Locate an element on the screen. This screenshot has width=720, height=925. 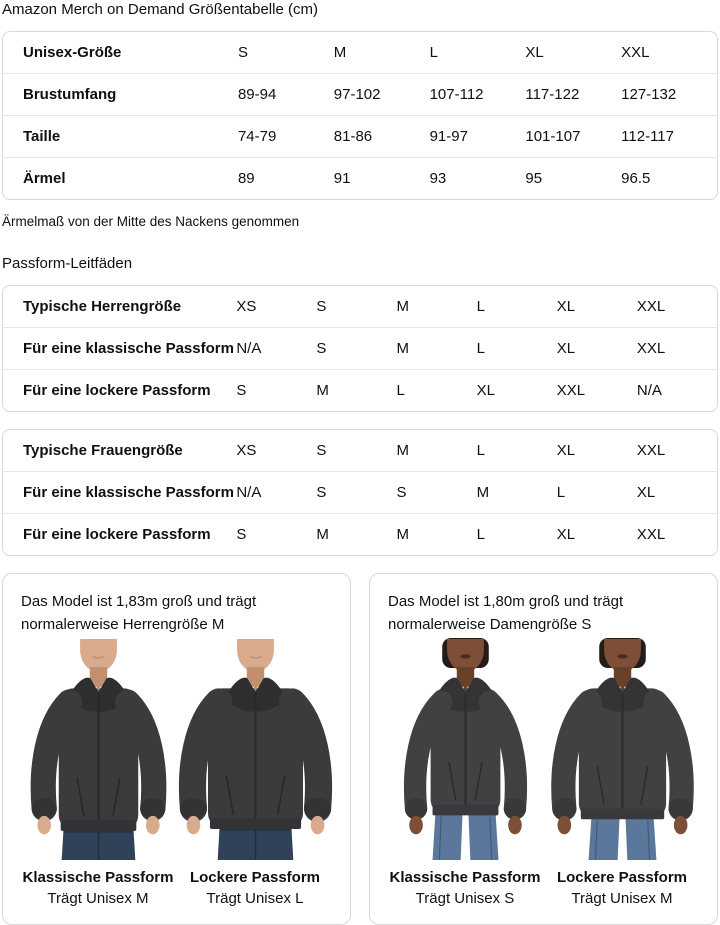
size-cell: 74-79 is located at coordinates (285, 136).